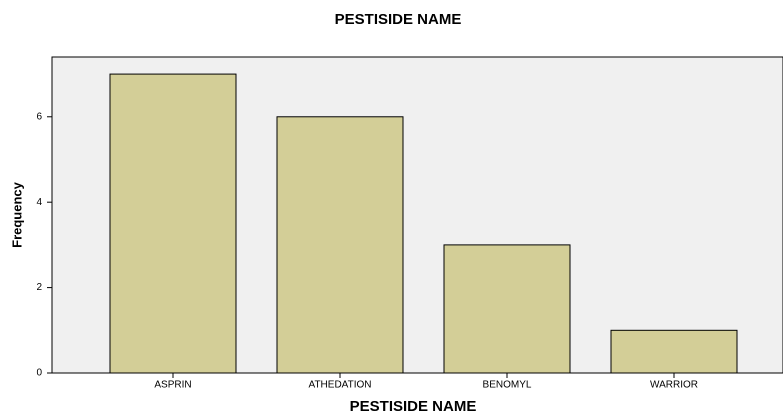 This screenshot has height=415, width=783. What do you see at coordinates (507, 385) in the screenshot?
I see `x-tick-label: BENOMYL` at bounding box center [507, 385].